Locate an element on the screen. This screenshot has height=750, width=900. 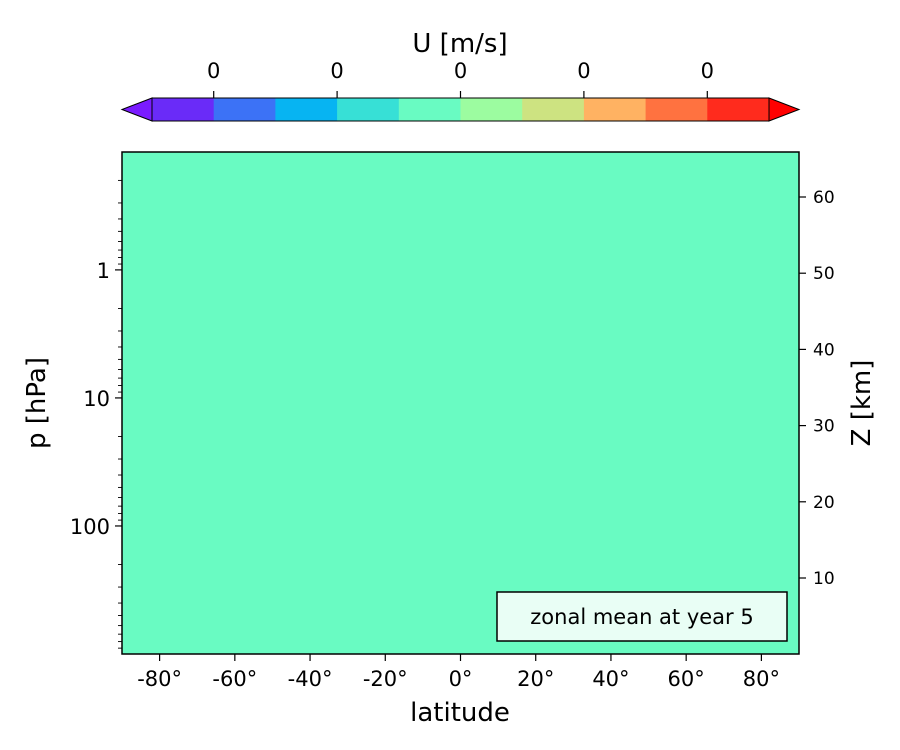
colorbar-segments is located at coordinates (461, 109).